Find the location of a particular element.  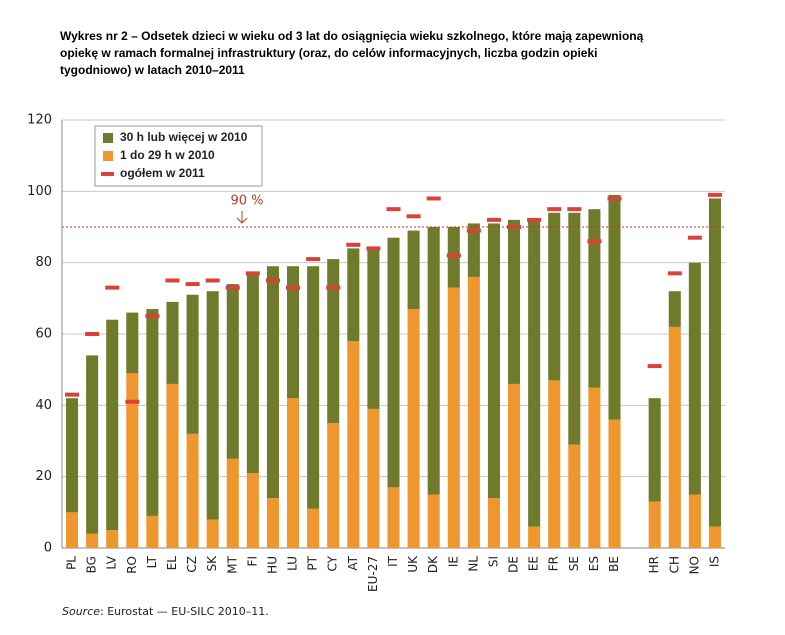

x-tick-label: FR is located at coordinates (554, 563).